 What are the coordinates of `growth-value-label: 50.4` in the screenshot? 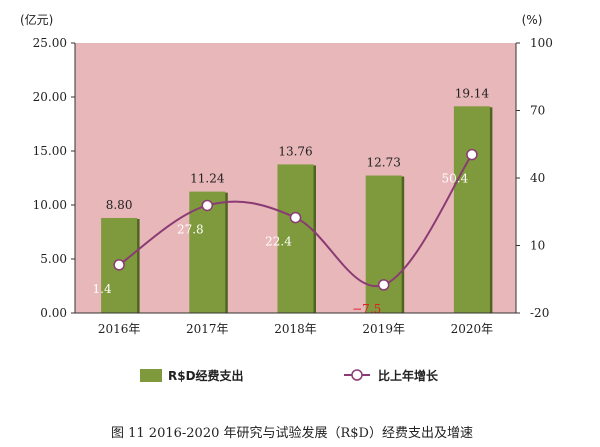 It's located at (455, 179).